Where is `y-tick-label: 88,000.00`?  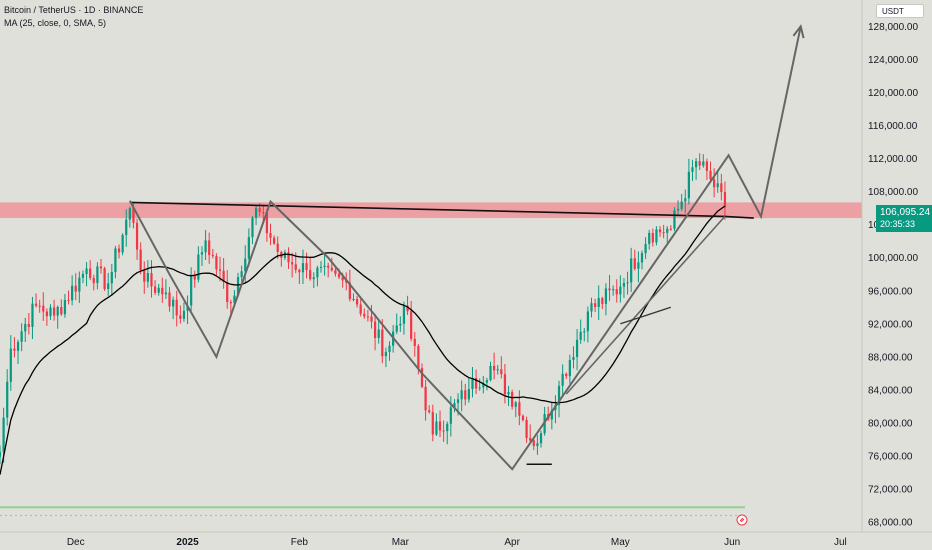 y-tick-label: 88,000.00 is located at coordinates (890, 357).